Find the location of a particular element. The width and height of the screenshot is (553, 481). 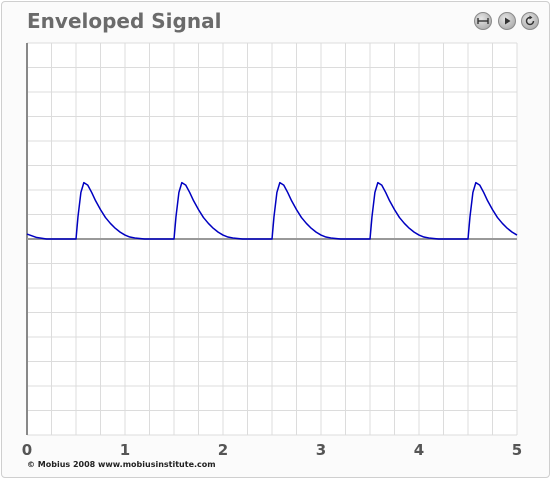

x-tick-label: 0 is located at coordinates (27, 450).